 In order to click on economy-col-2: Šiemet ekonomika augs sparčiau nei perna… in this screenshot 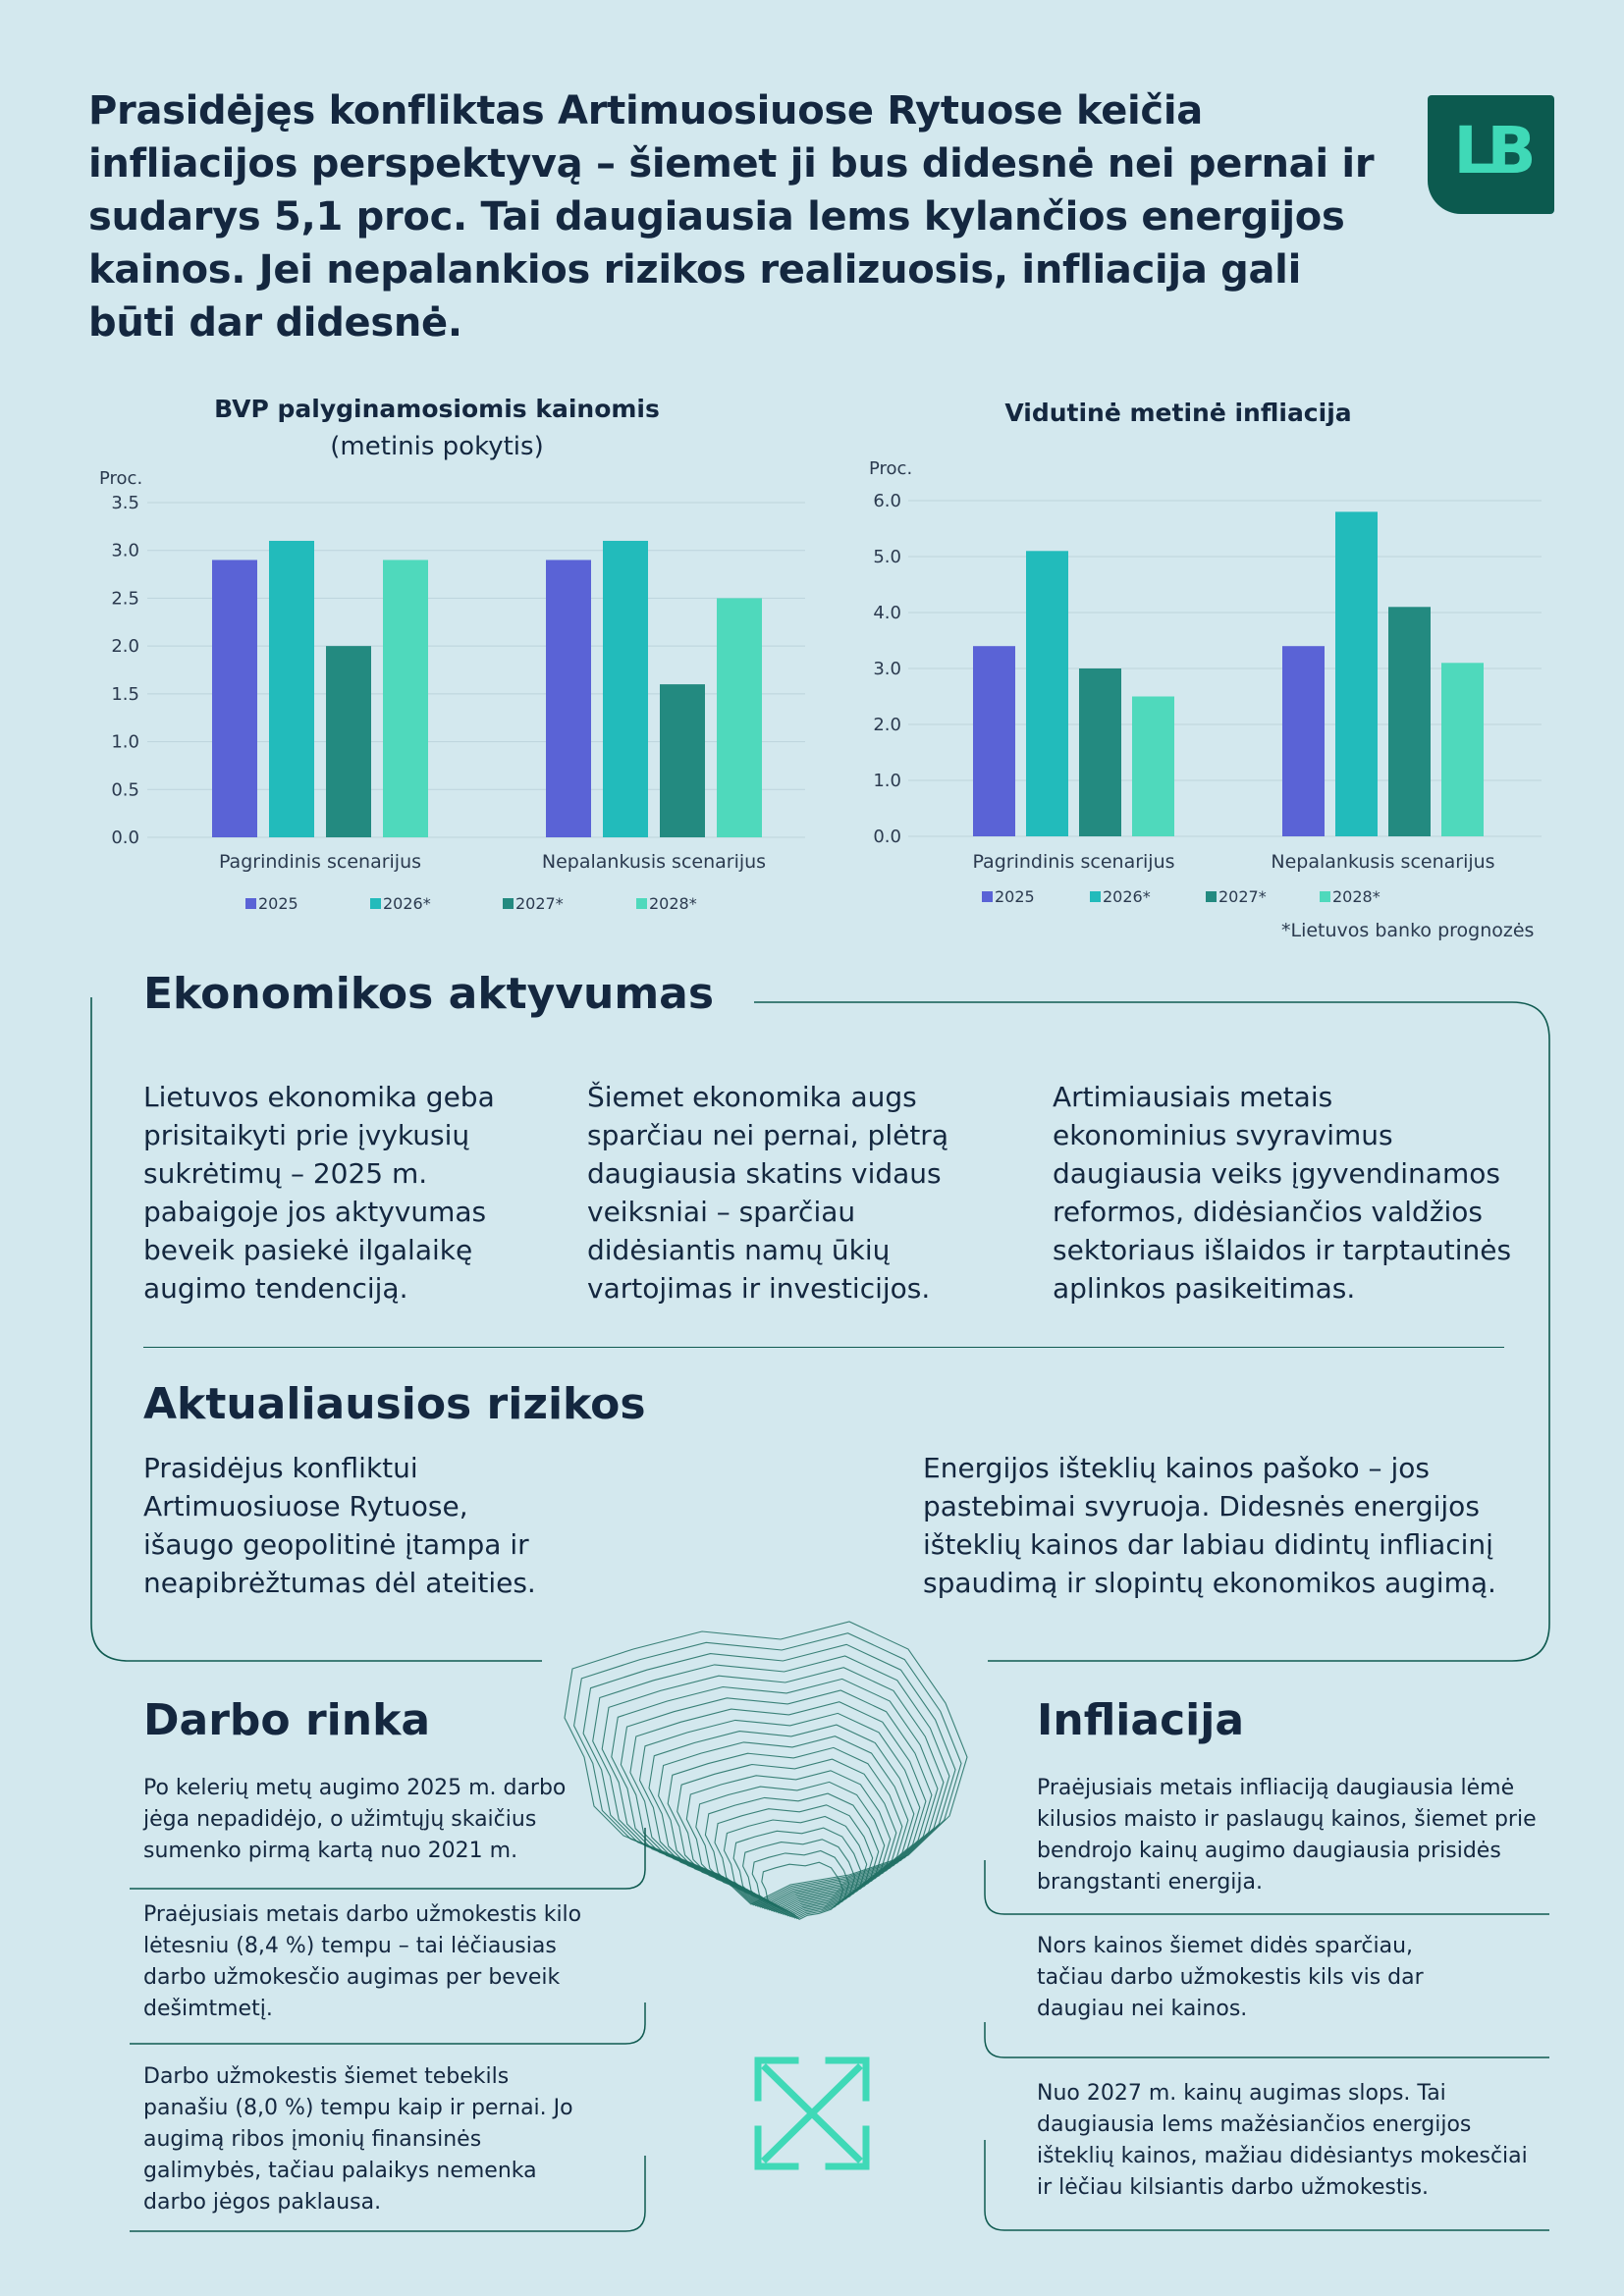, I will do `click(767, 1193)`.